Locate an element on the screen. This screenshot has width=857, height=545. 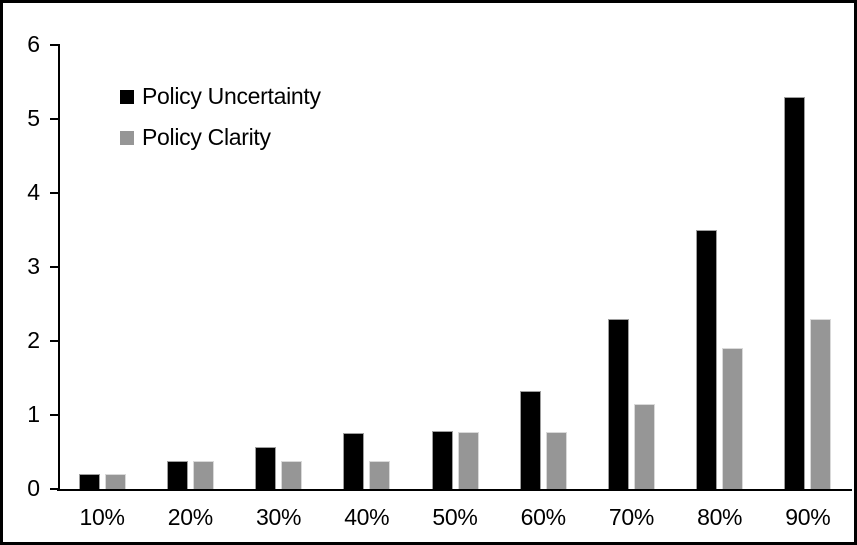
x-axis-line is located at coordinates (454, 490).